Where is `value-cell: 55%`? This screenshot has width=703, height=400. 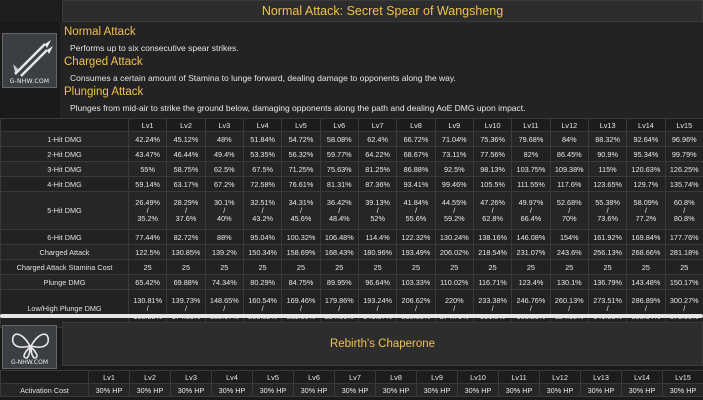 value-cell: 55% is located at coordinates (147, 169).